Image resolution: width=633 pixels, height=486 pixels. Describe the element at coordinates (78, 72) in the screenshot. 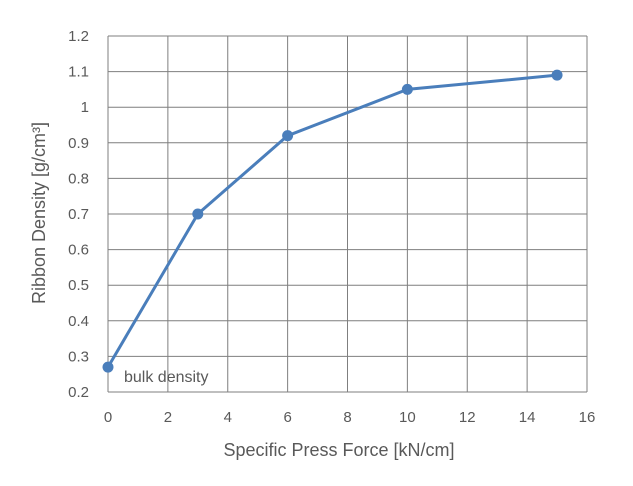

I see `y-tick-label: 1.1` at that location.